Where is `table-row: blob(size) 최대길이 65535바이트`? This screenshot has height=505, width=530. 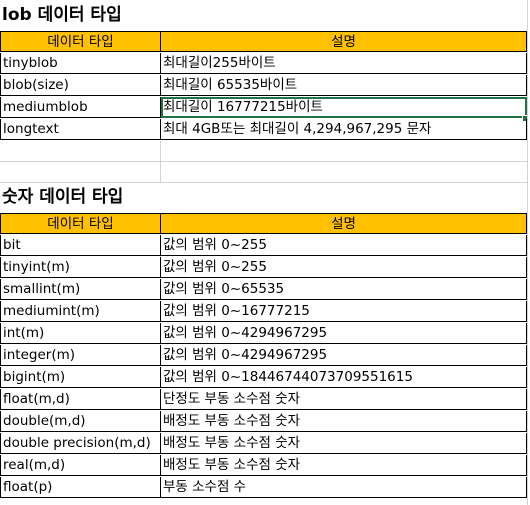
table-row: blob(size) 최대길이 65535바이트 is located at coordinates (265, 85).